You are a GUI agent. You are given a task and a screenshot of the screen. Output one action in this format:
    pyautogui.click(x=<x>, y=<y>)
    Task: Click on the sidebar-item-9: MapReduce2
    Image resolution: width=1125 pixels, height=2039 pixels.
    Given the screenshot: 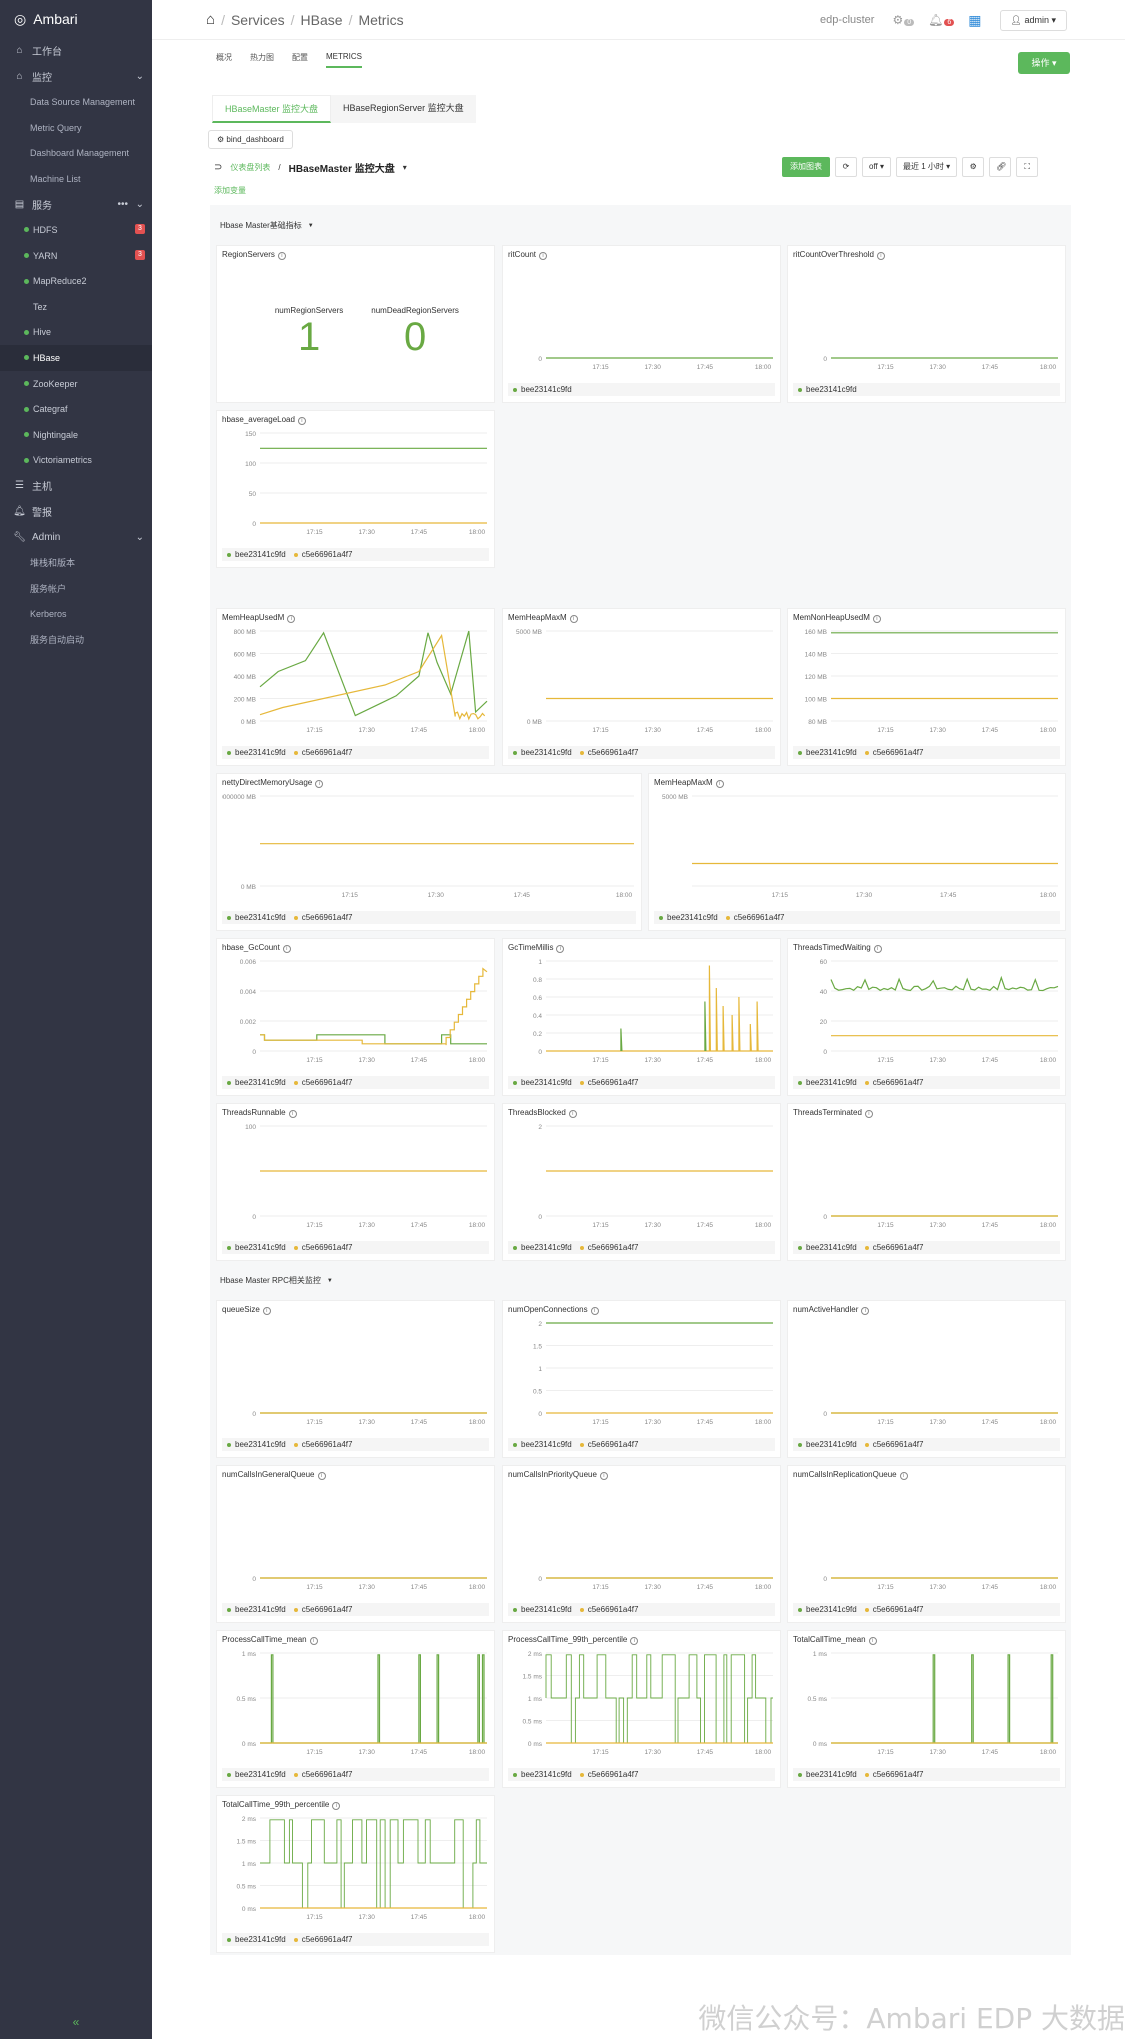 What is the action you would take?
    pyautogui.click(x=76, y=281)
    